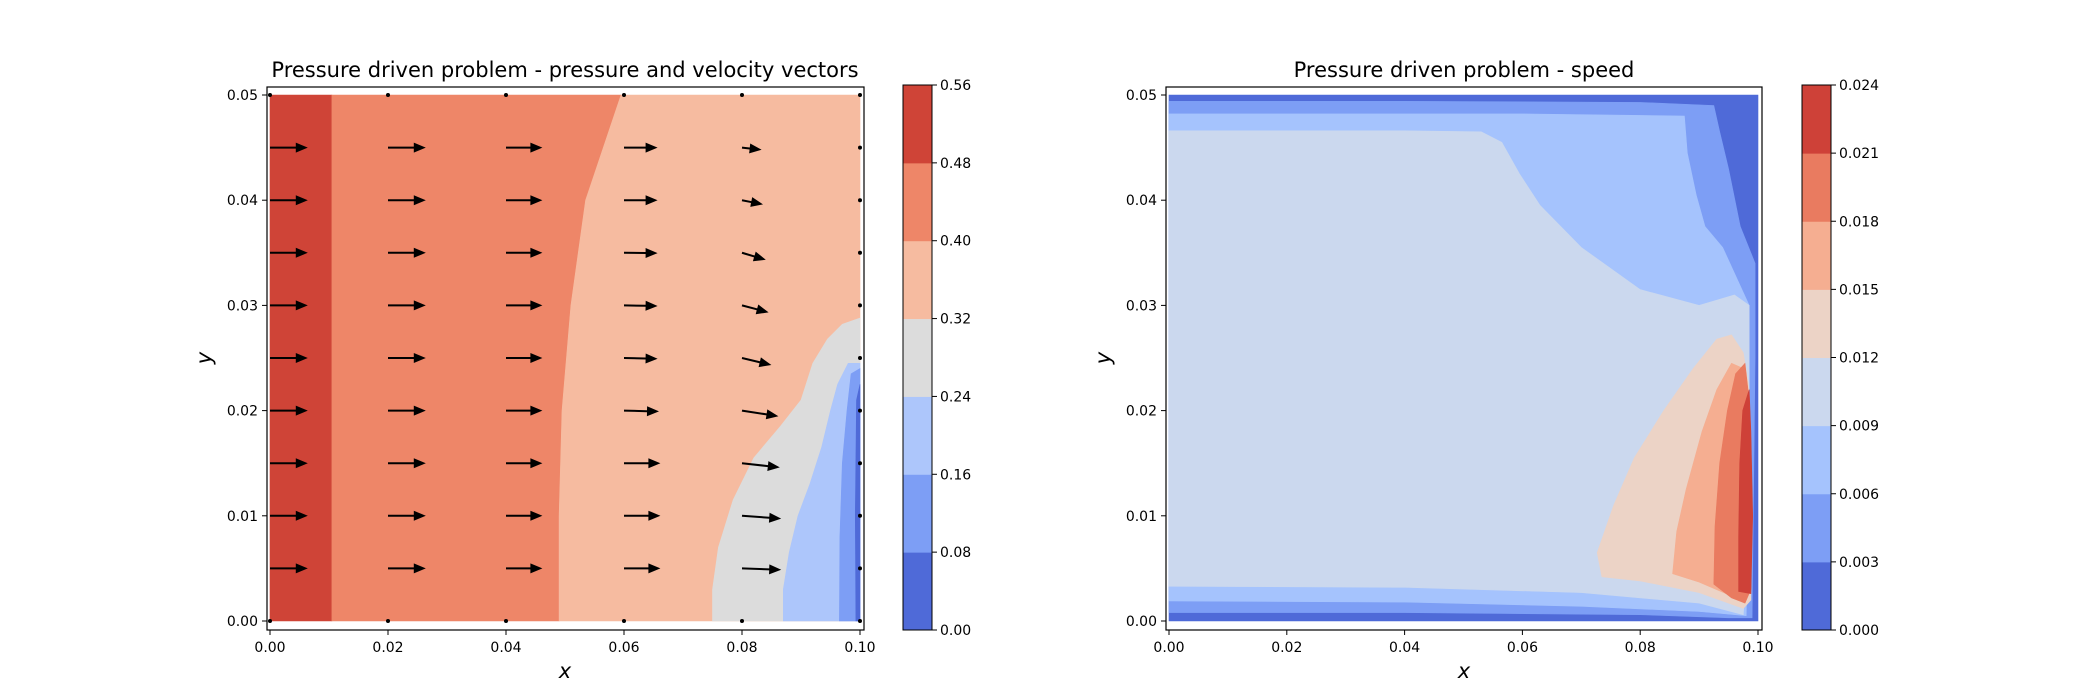 The height and width of the screenshot is (700, 2100). Describe the element at coordinates (242, 517) in the screenshot. I see `pressure-ytick-label-1: 0.01` at that location.